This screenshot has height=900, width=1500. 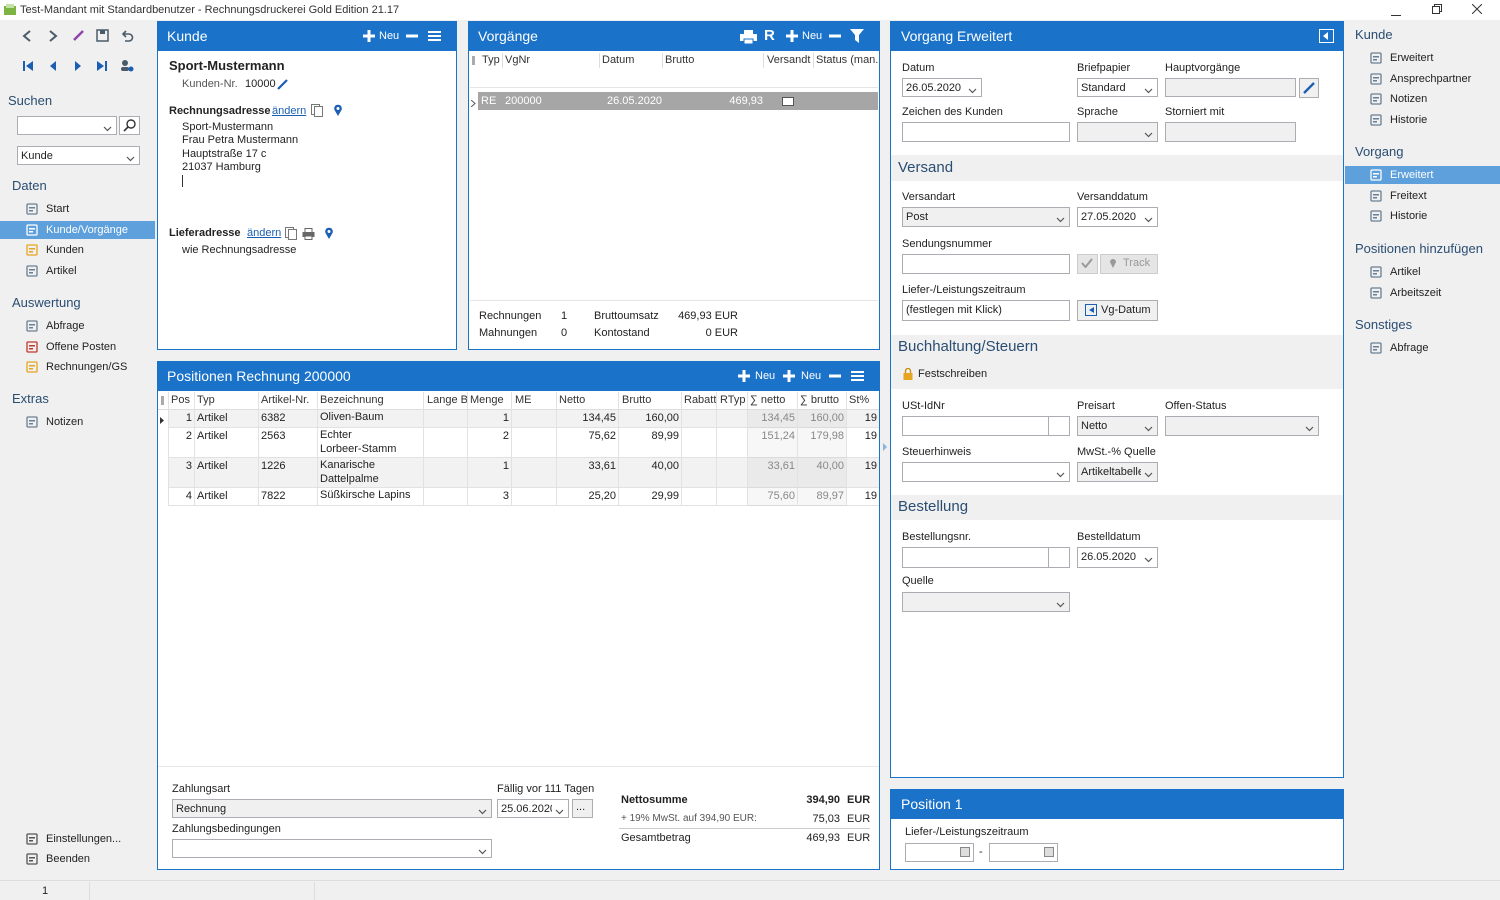 What do you see at coordinates (1117, 217) in the screenshot?
I see `shipping-date: 27.05.2020` at bounding box center [1117, 217].